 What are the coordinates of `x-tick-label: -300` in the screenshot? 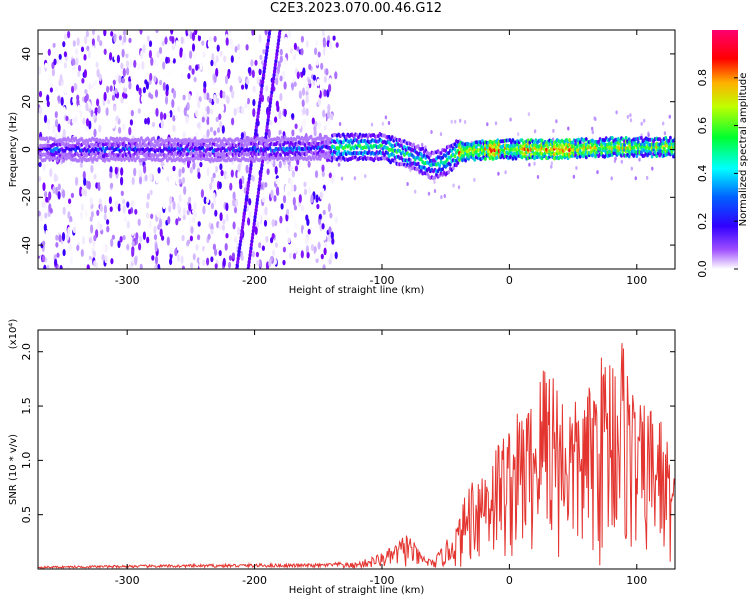 It's located at (127, 280).